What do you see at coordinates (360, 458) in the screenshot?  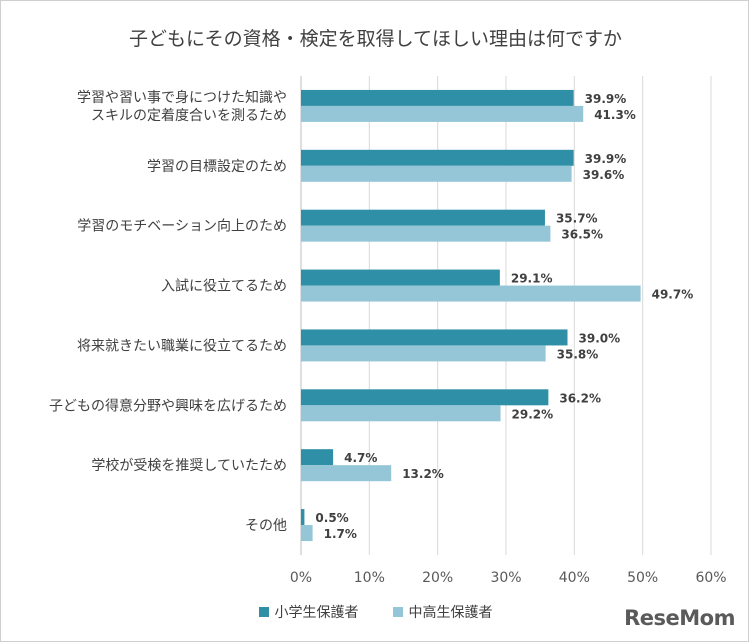 I see `data-label-series-1: 4.7%` at bounding box center [360, 458].